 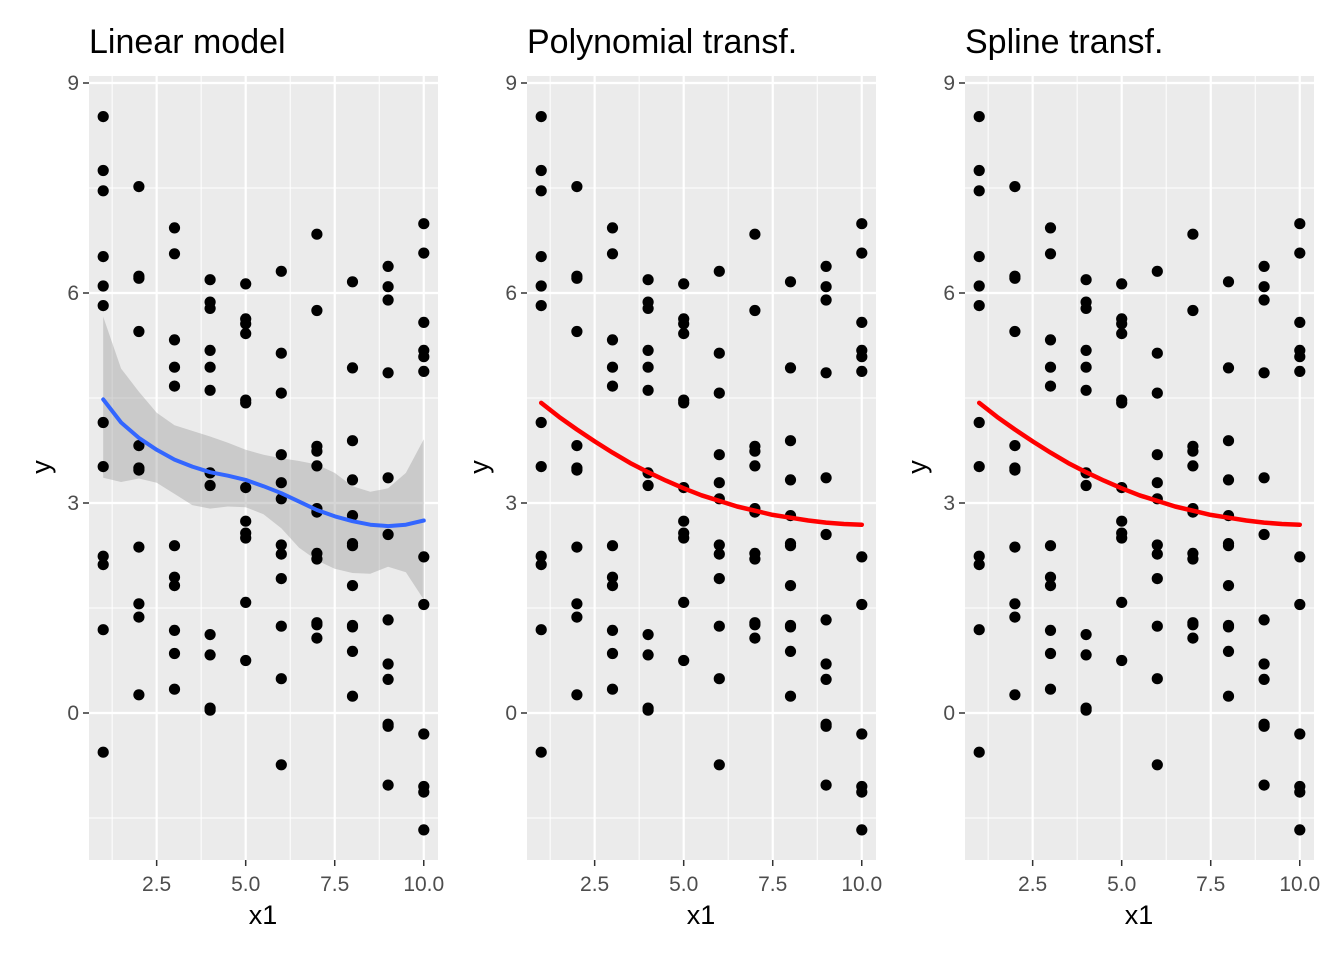 I want to click on x-axis-label: x1, so click(x=1139, y=915).